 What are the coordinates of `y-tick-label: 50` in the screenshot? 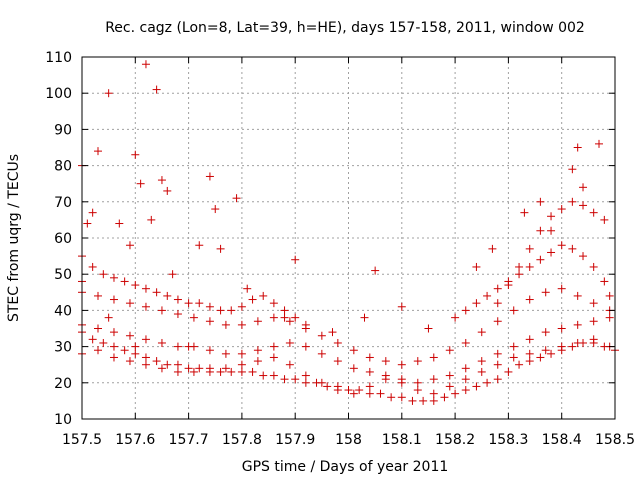 It's located at (63, 275).